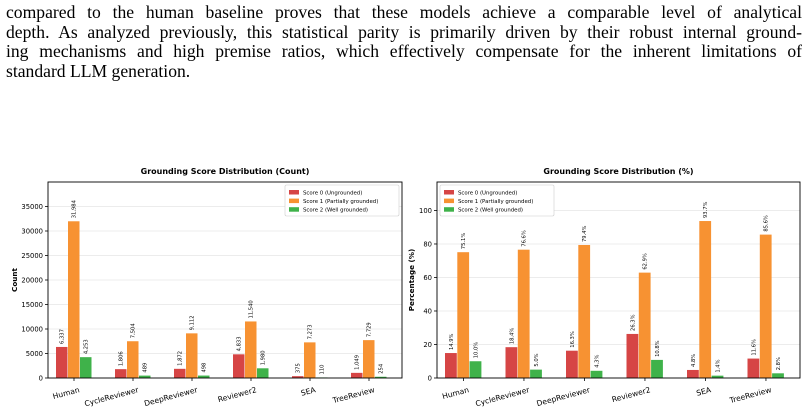 Image resolution: width=807 pixels, height=410 pixels. Describe the element at coordinates (32, 207) in the screenshot. I see `y-tick-label: 35000` at that location.